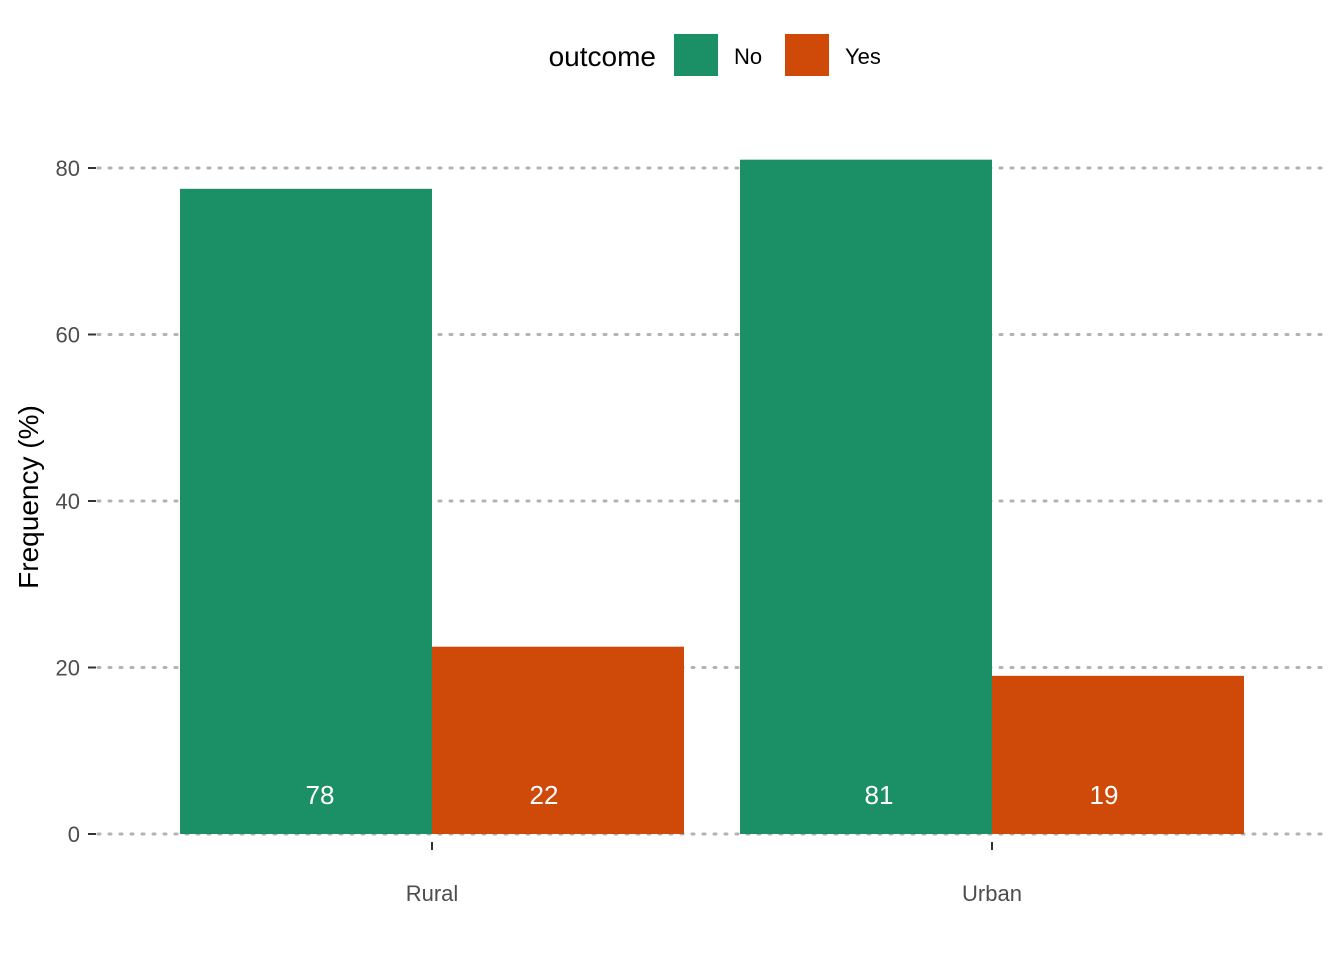 Image resolution: width=1344 pixels, height=960 pixels. I want to click on data-label-rural-no: 78, so click(320, 795).